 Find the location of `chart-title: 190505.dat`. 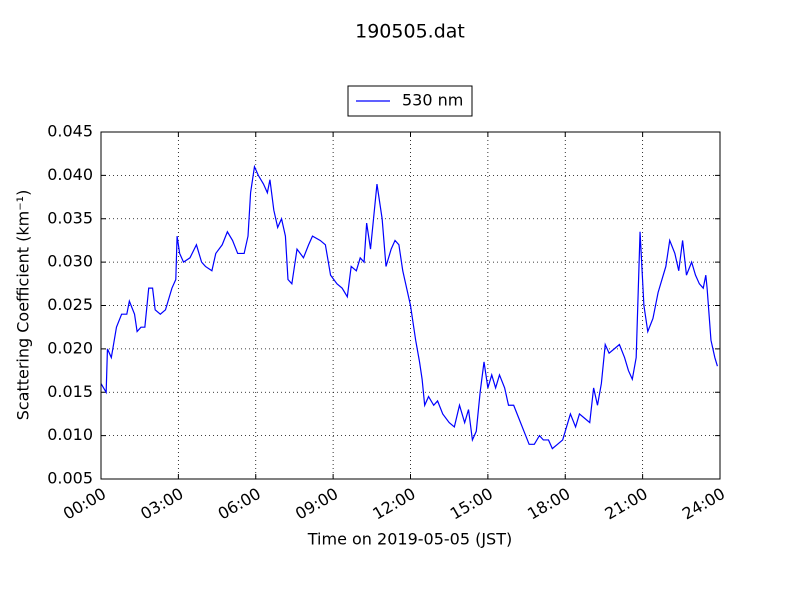

chart-title: 190505.dat is located at coordinates (410, 32).